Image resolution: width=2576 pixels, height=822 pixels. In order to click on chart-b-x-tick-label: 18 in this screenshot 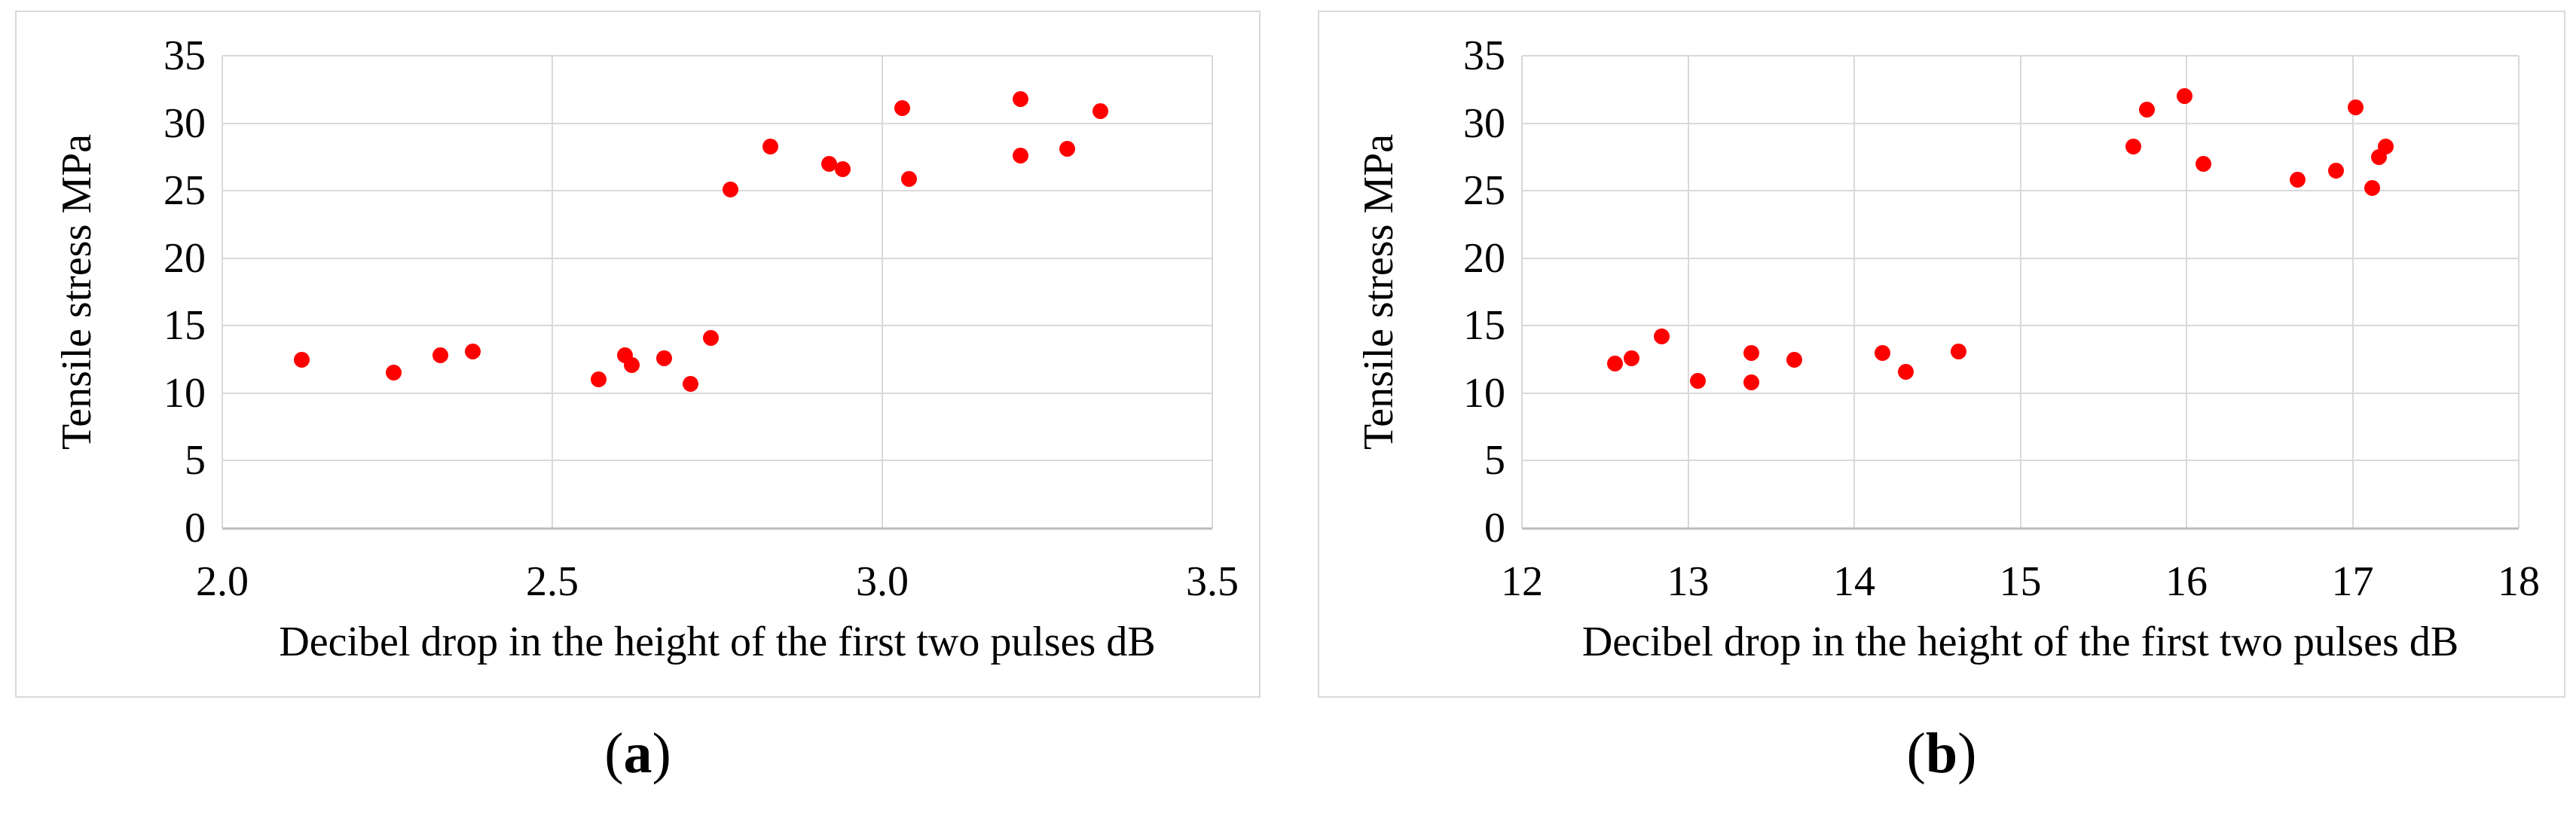, I will do `click(2519, 582)`.